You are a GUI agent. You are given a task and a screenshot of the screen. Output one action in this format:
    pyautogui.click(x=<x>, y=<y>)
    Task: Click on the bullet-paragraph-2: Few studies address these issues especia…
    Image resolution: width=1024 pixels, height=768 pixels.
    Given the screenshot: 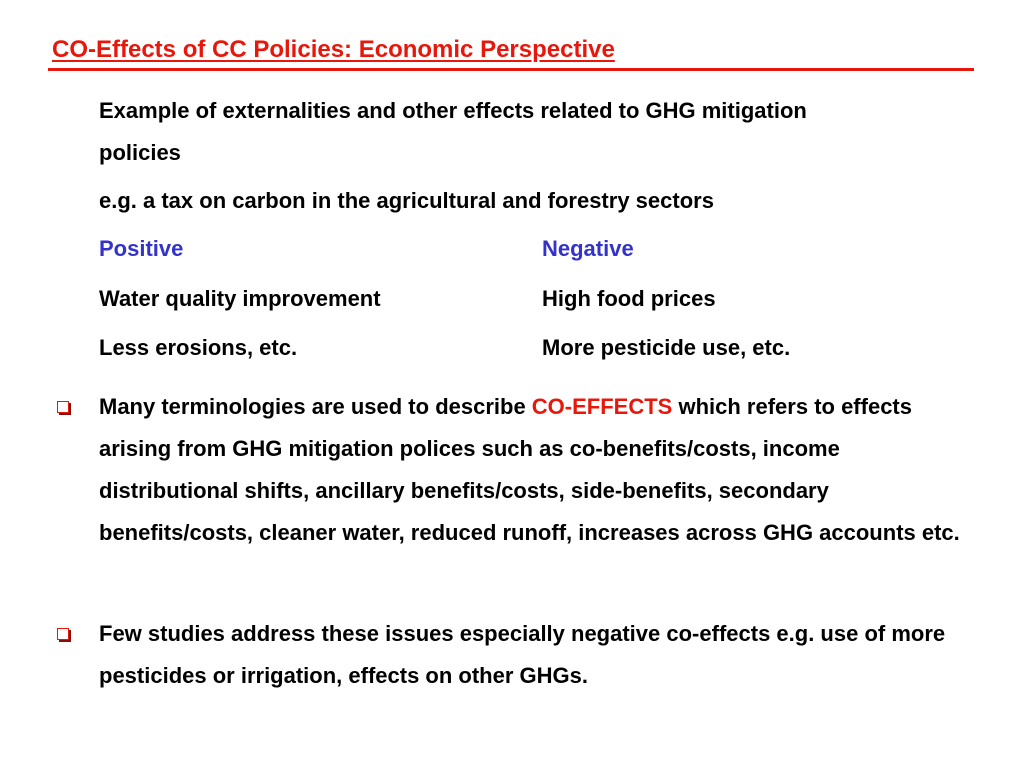 What is the action you would take?
    pyautogui.click(x=522, y=654)
    